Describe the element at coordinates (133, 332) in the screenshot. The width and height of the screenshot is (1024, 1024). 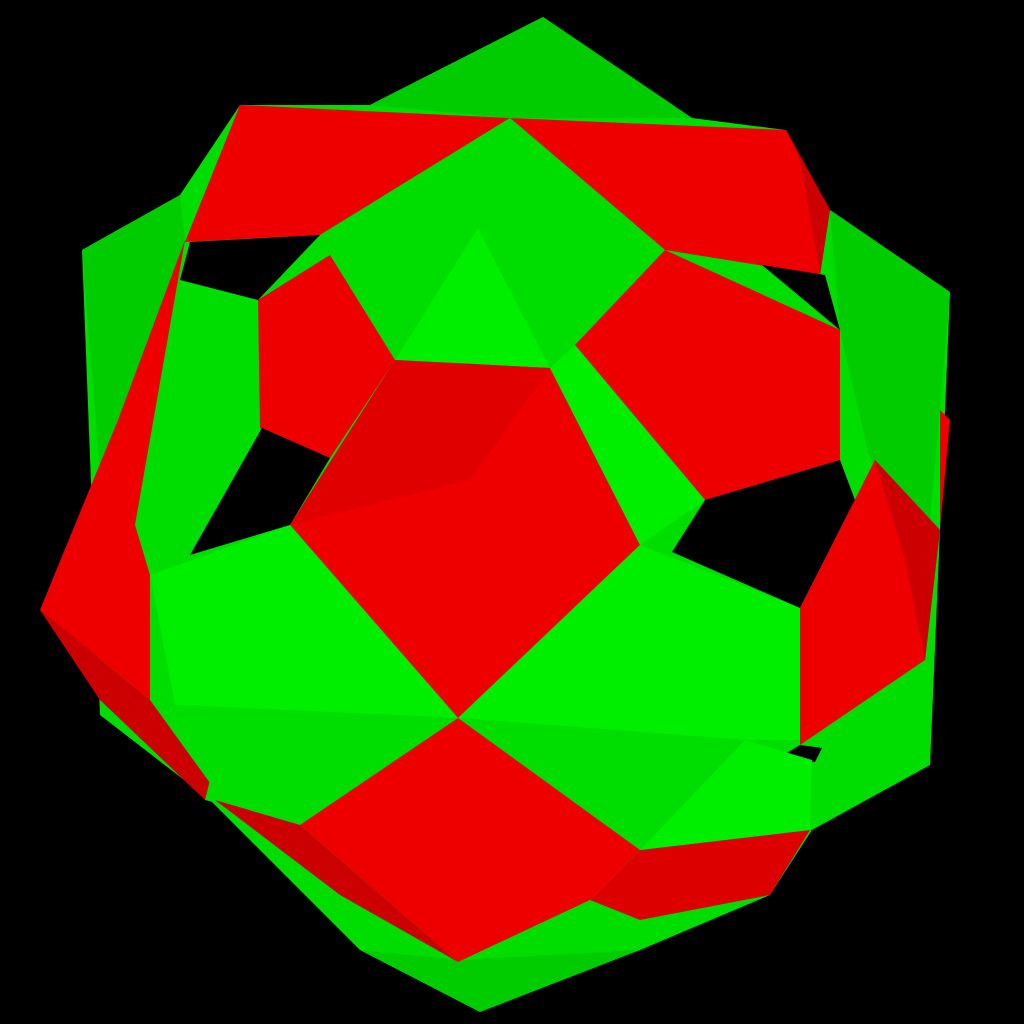
I see `green-facet-left` at that location.